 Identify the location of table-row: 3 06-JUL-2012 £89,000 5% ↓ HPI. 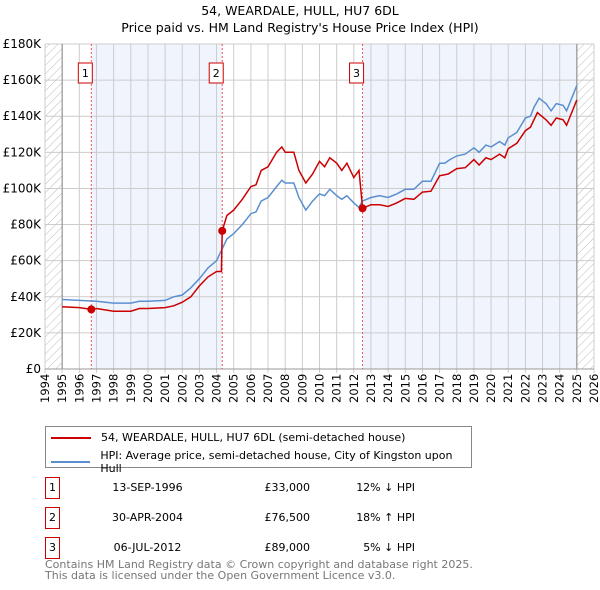
(245, 548).